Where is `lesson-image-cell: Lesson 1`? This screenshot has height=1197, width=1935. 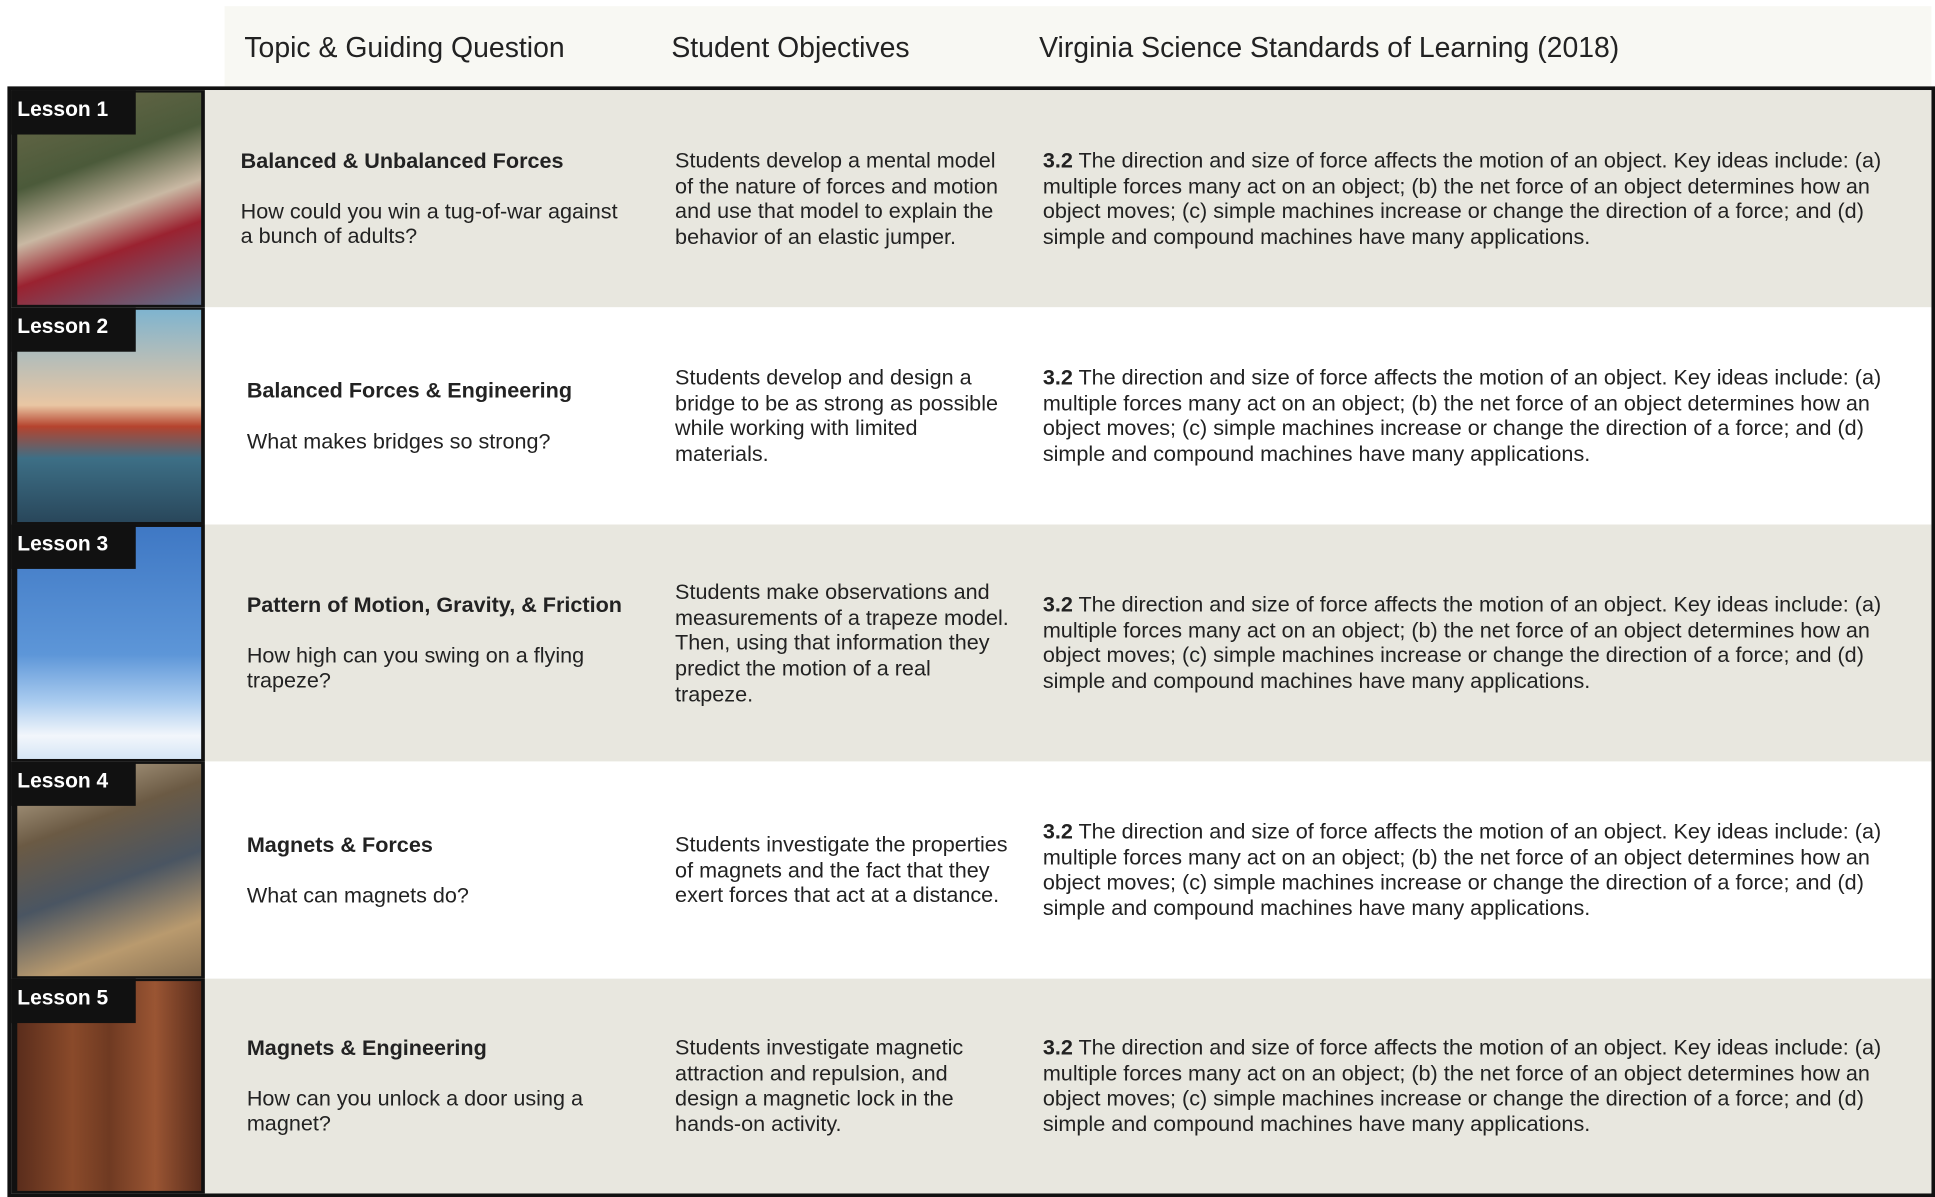
lesson-image-cell: Lesson 1 is located at coordinates (108, 199).